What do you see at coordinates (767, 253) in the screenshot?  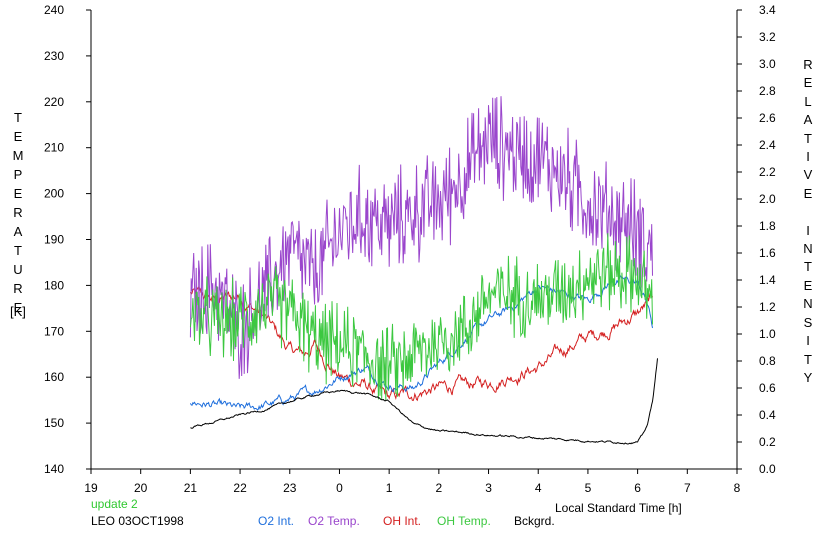 I see `right-tick-label: 1.6` at bounding box center [767, 253].